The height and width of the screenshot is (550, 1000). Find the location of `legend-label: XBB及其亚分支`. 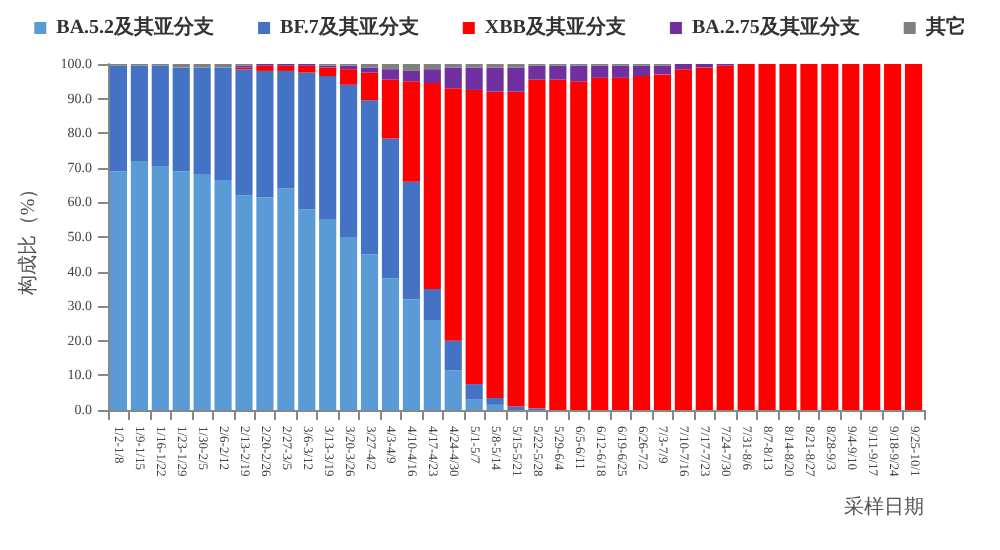

legend-label: XBB及其亚分支 is located at coordinates (555, 27).